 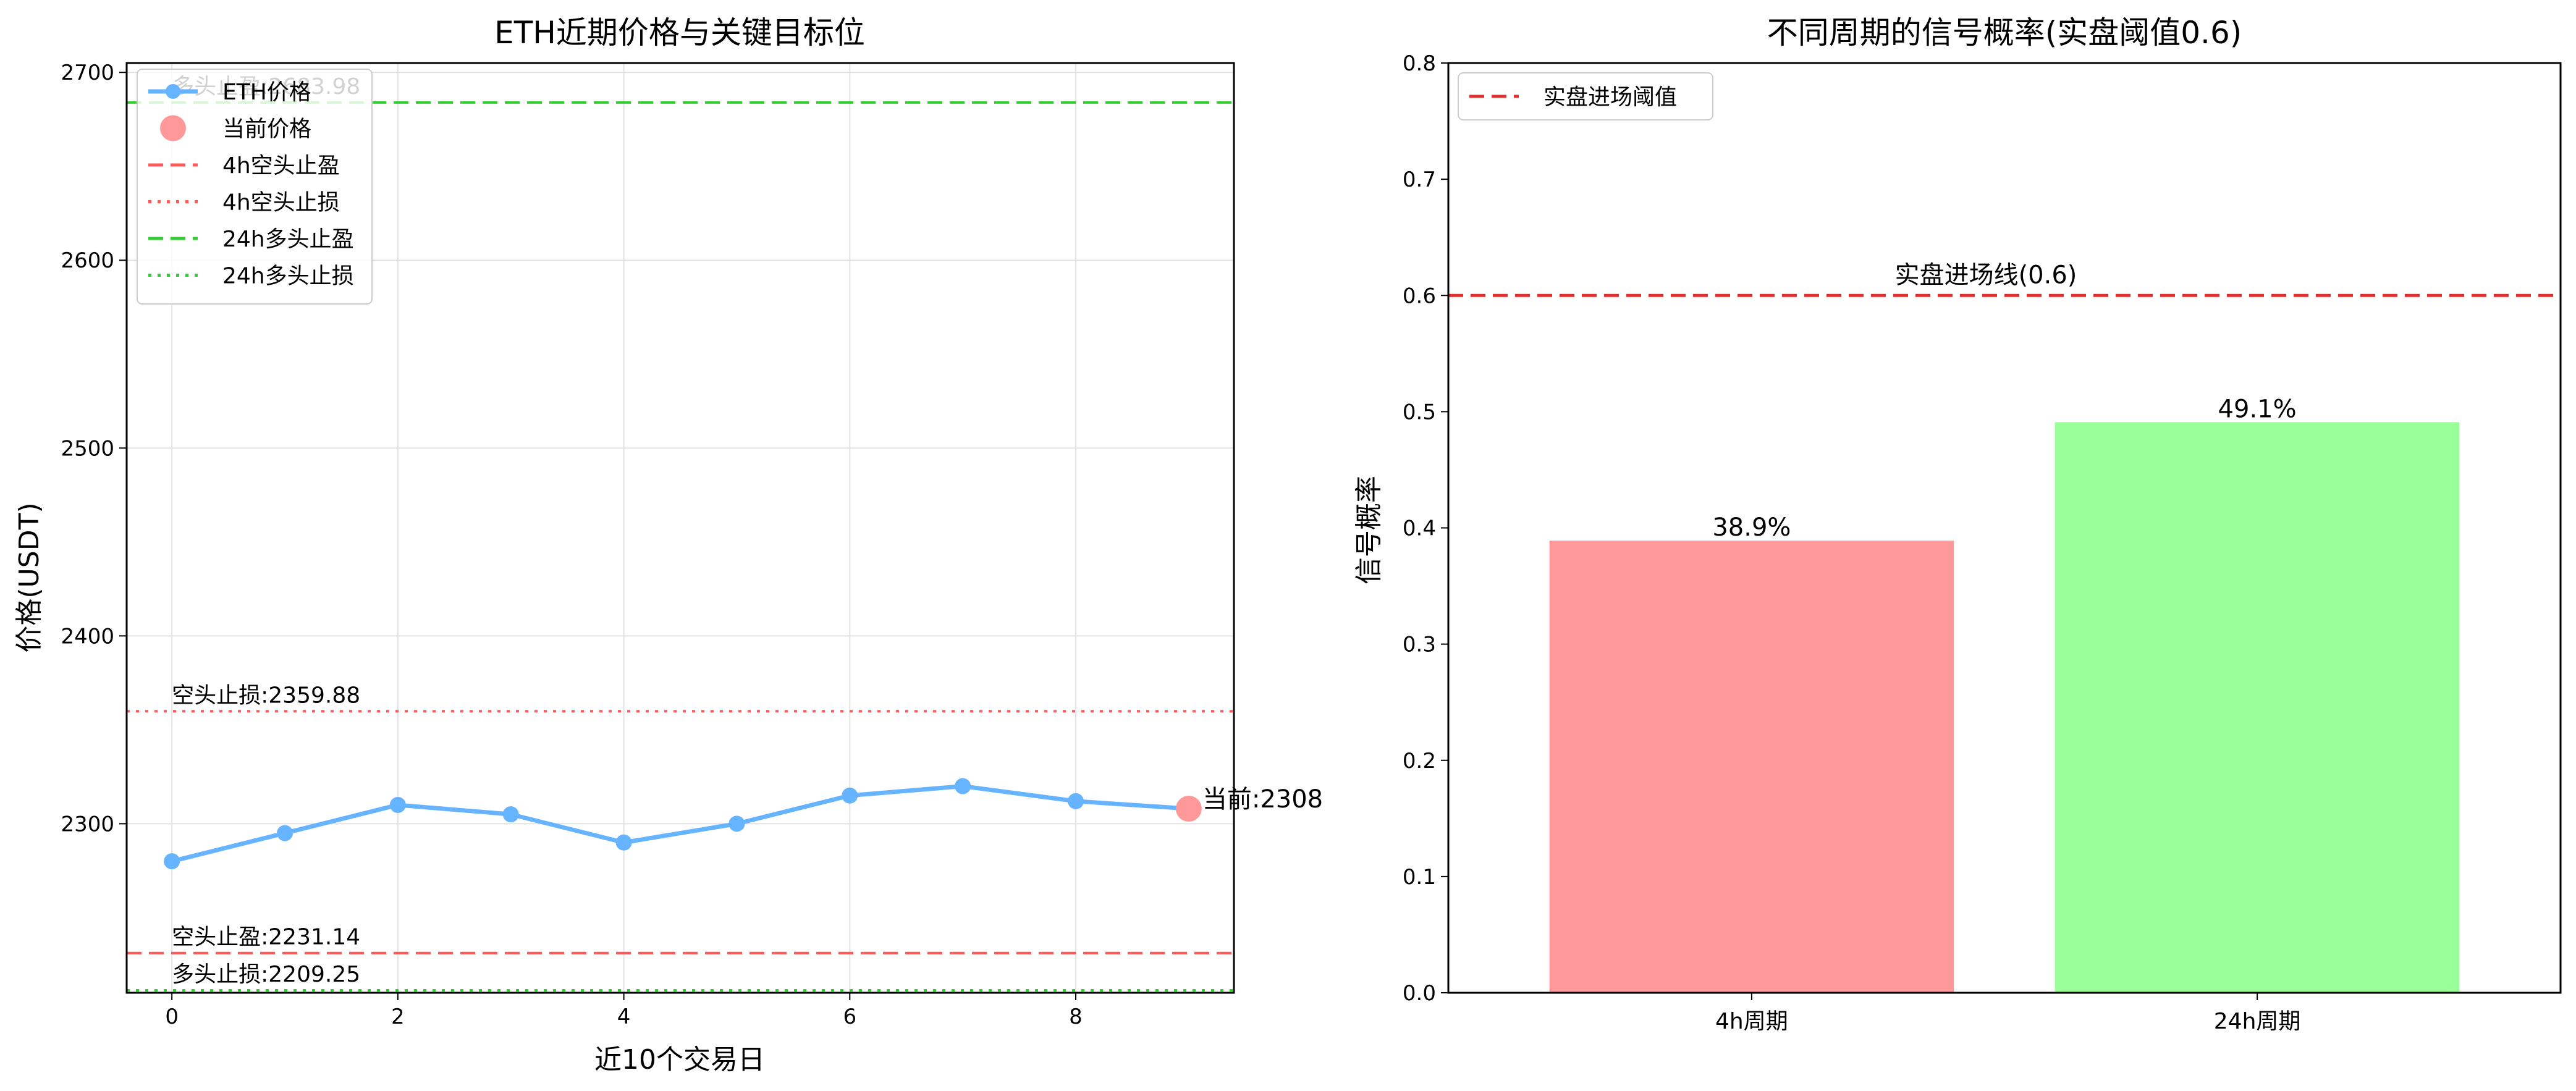 What do you see at coordinates (1419, 993) in the screenshot?
I see `y-tick-label: 0.0` at bounding box center [1419, 993].